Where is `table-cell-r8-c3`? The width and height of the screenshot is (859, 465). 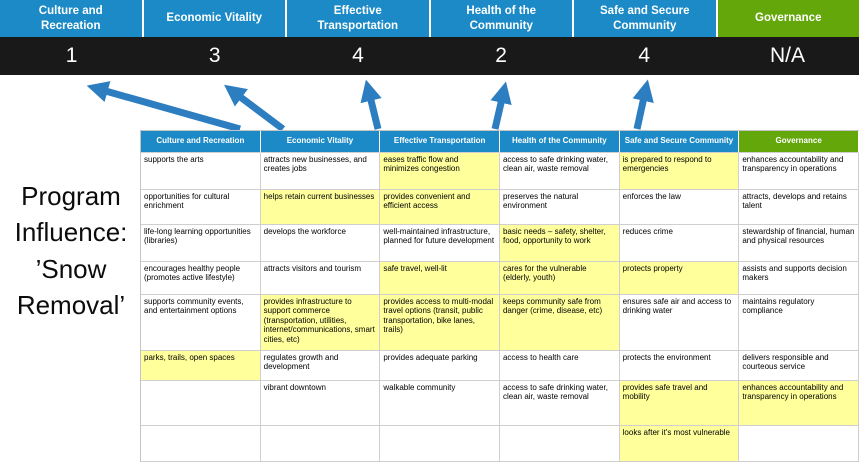
table-cell-r8-c3 is located at coordinates (440, 444).